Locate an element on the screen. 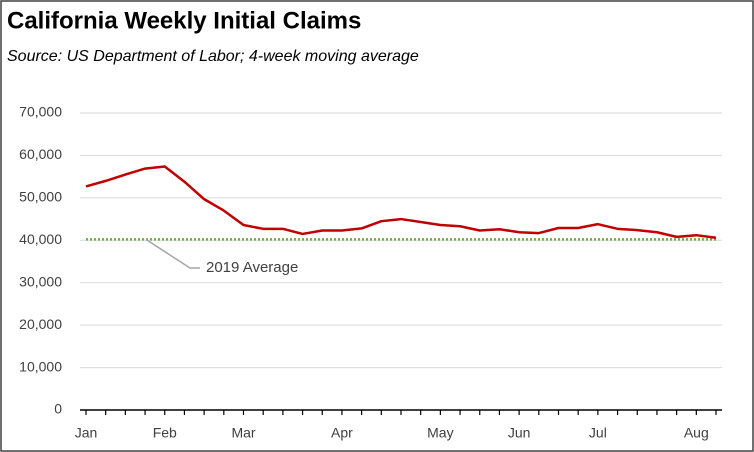 This screenshot has height=452, width=754. y-tick-label: 0 is located at coordinates (58, 409).